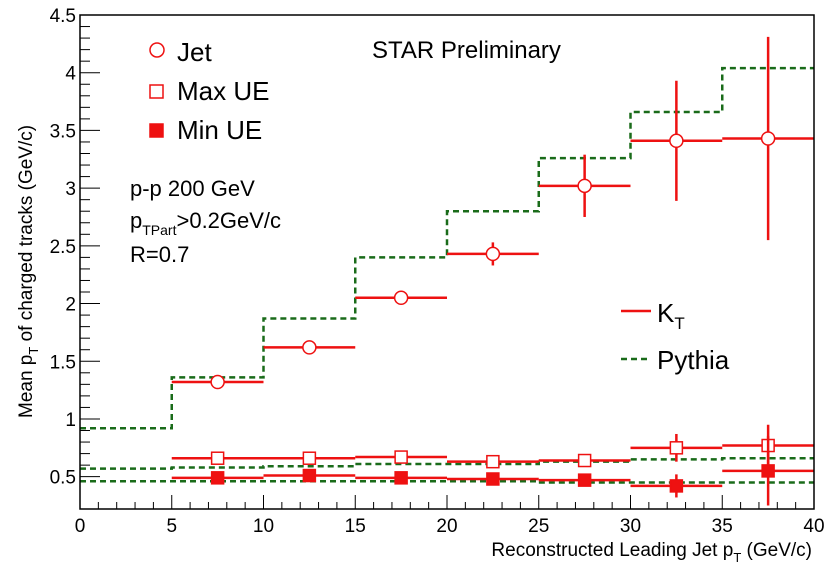 This screenshot has height=567, width=831. I want to click on annotation-pt-cut: pTPart>0.2GeV/c, so click(205, 223).